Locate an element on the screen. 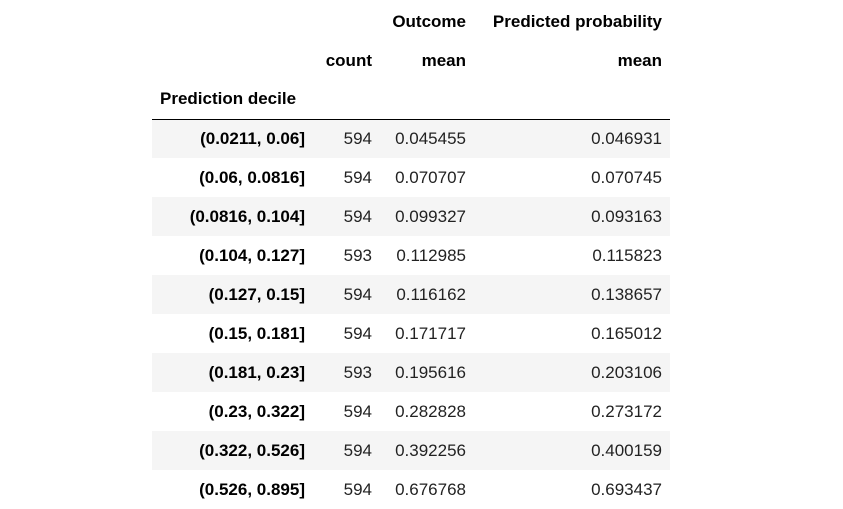  table-row: (0.0211, 0.06] 594 0.045455 0.046931 is located at coordinates (411, 138).